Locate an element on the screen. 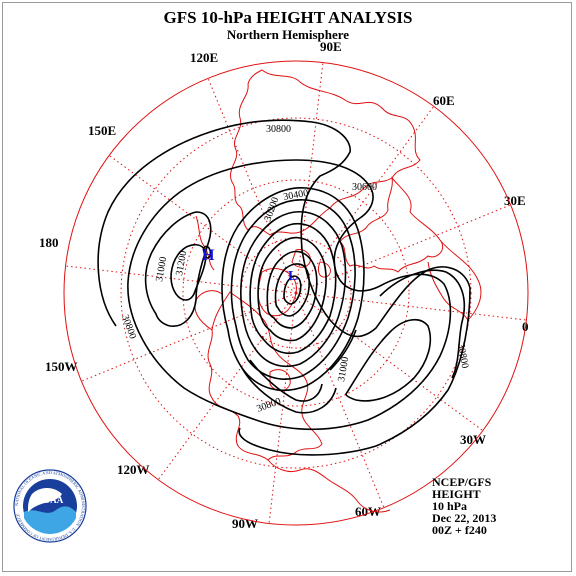 The image size is (576, 576). coast-asia is located at coordinates (325, 152).